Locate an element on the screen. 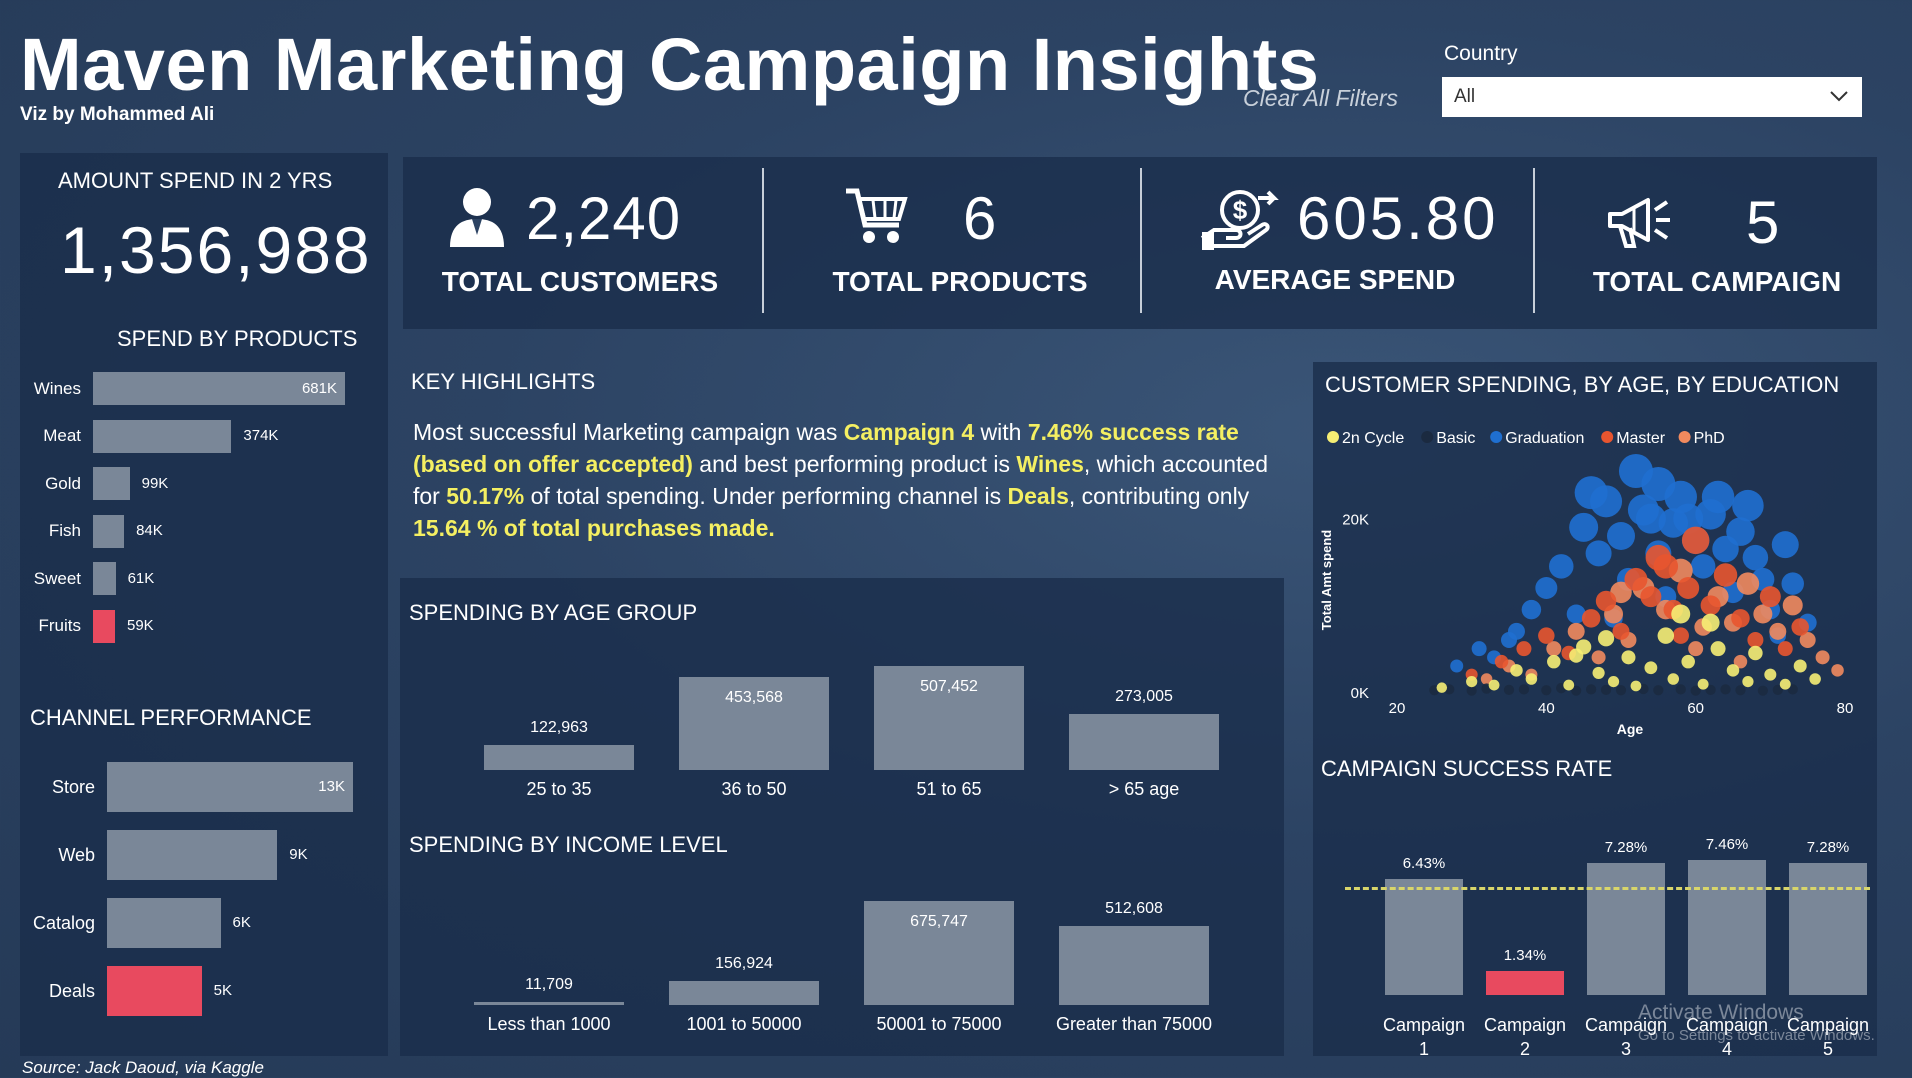 The image size is (1912, 1078). product-category-label: Gold is located at coordinates (63, 483).